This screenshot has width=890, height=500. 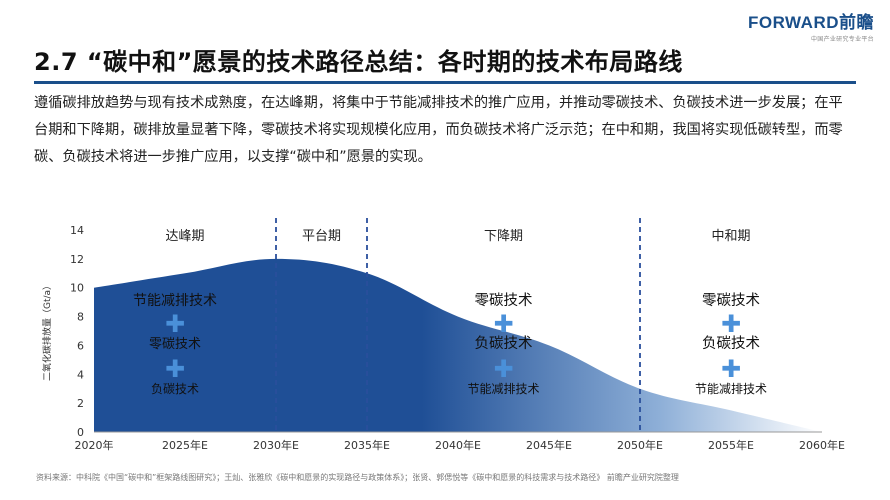 I want to click on x-tick-label: 2045年E, so click(x=549, y=445).